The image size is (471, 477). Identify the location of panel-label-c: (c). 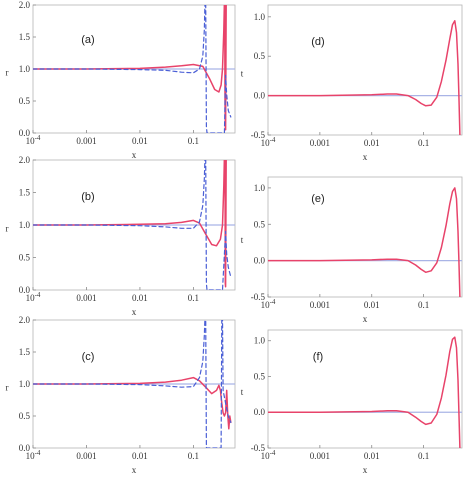
(88, 357).